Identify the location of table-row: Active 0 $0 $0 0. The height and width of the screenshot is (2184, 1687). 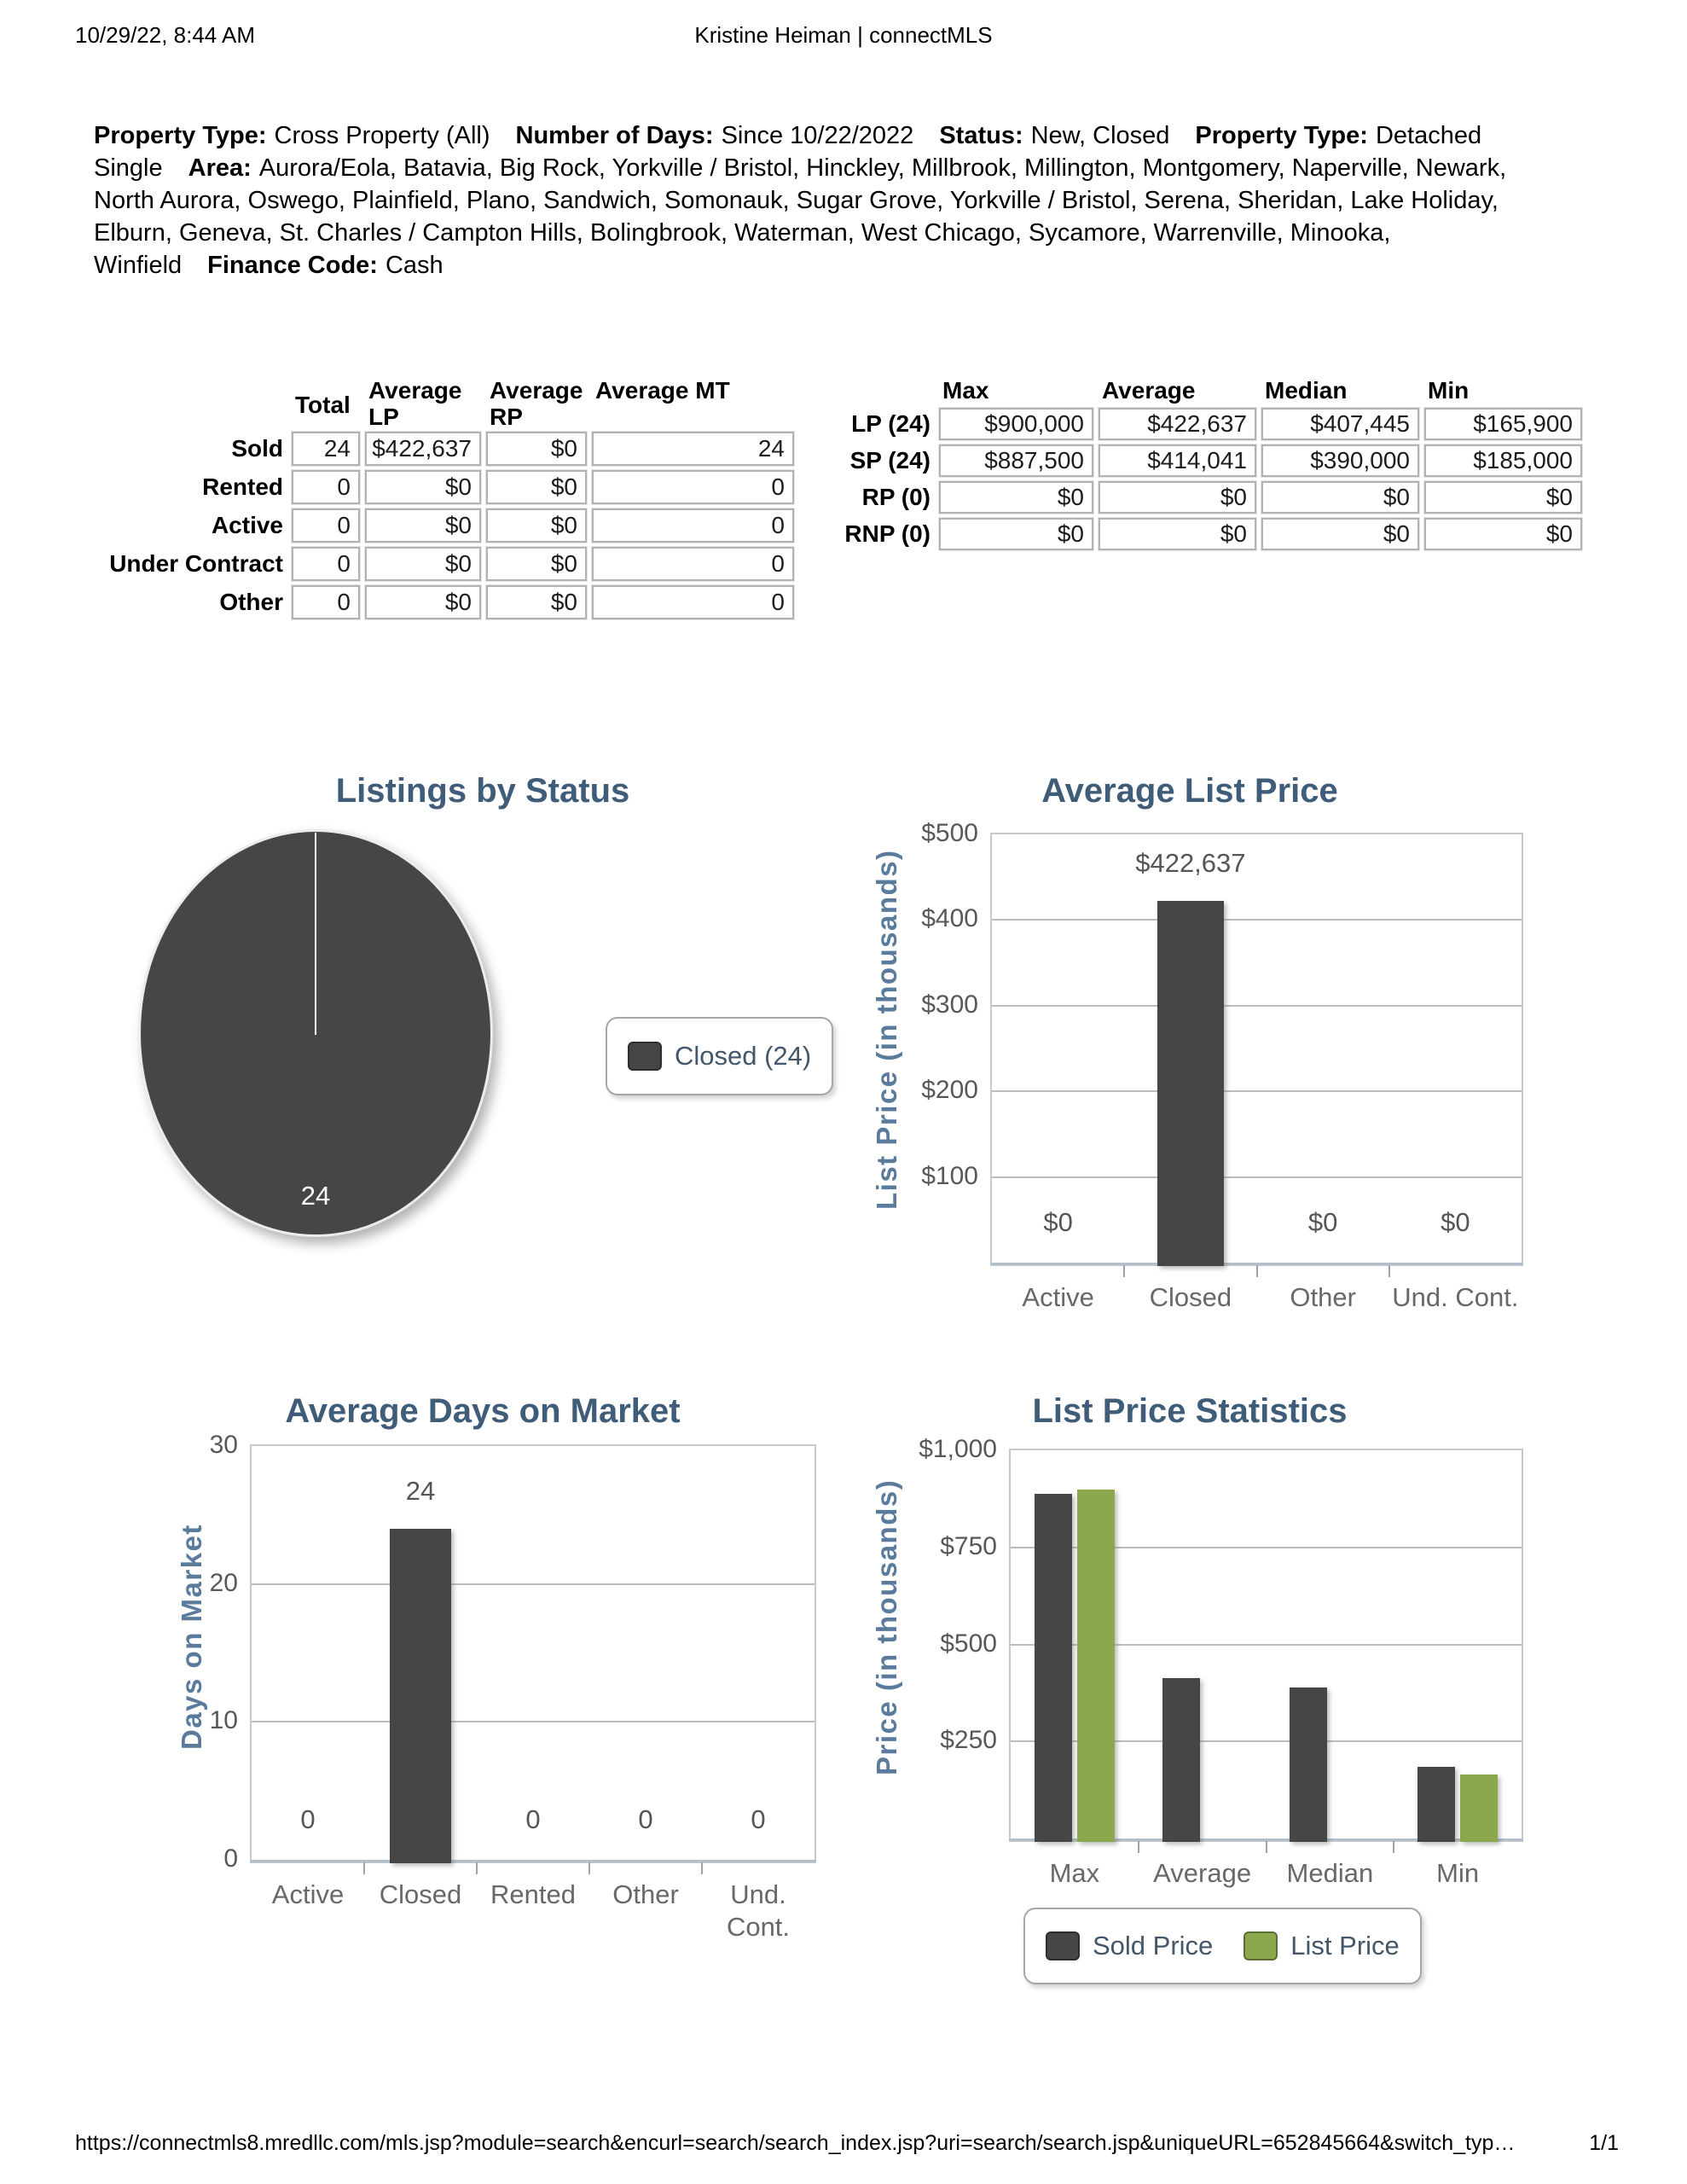
(444, 526).